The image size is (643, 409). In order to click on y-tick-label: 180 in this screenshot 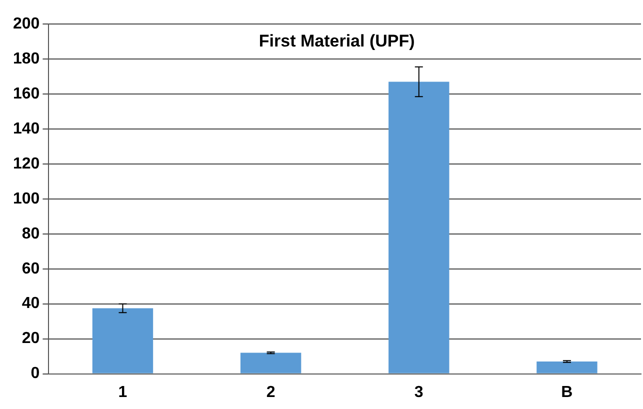, I will do `click(26, 59)`.